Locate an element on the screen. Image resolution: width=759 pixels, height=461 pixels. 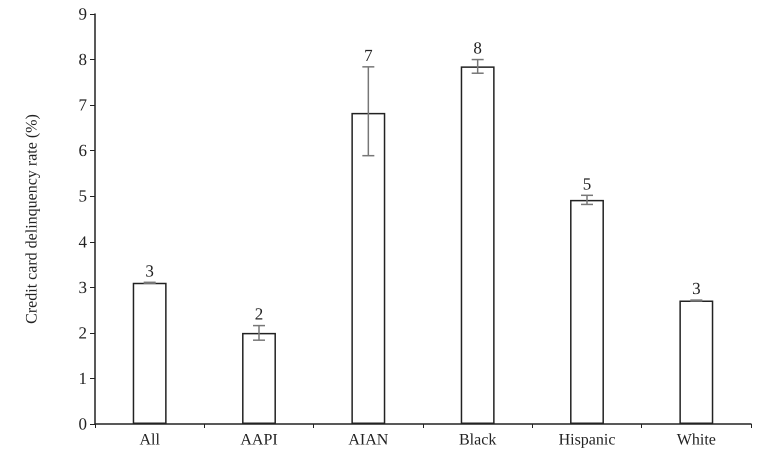
y-axis-title: Credit card delinquency rate (%) is located at coordinates (32, 219).